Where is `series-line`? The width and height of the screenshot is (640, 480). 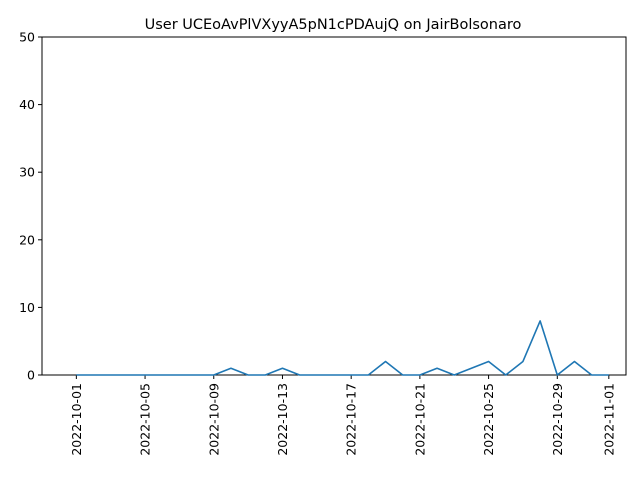 series-line is located at coordinates (342, 348).